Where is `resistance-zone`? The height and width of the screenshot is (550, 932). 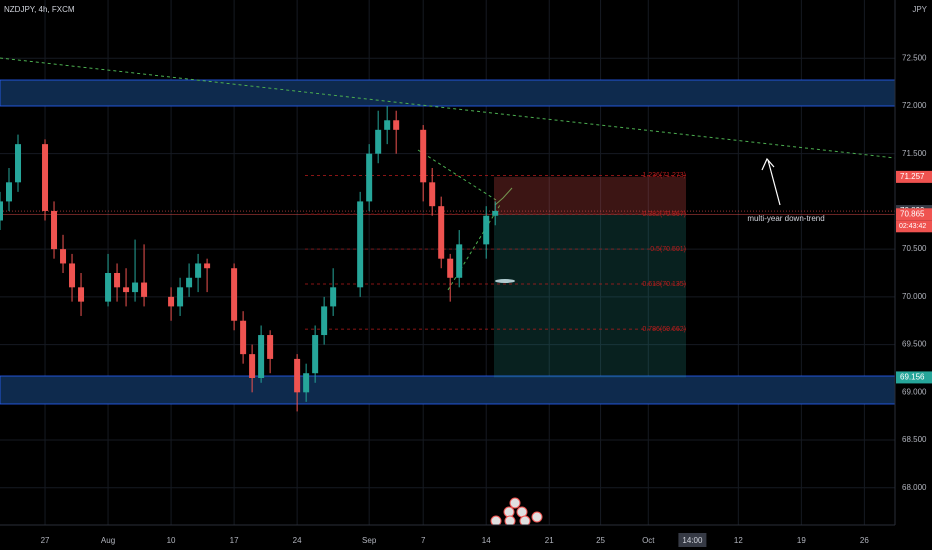
resistance-zone is located at coordinates (448, 93).